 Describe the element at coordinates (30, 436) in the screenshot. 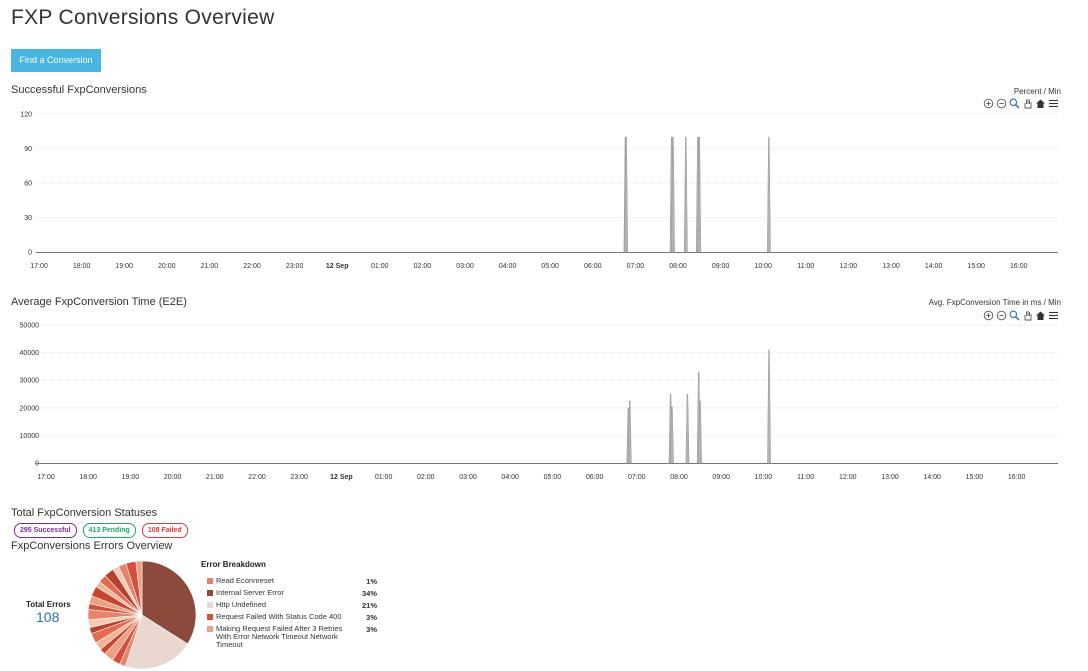

I see `y-tick-label: 10000` at that location.